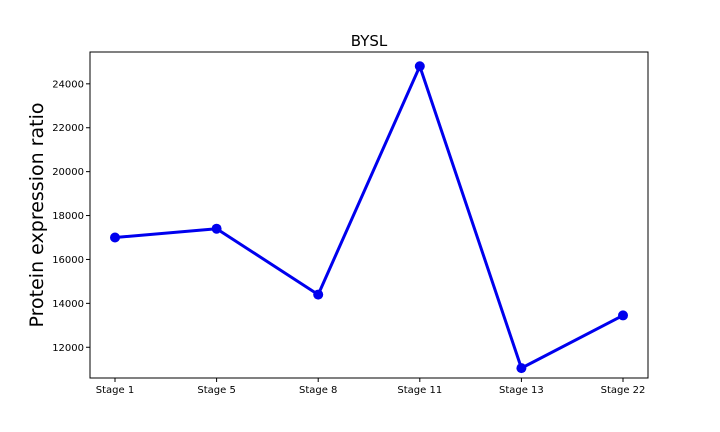 The height and width of the screenshot is (432, 720). Describe the element at coordinates (68, 304) in the screenshot. I see `y-tick-label: 14000` at that location.